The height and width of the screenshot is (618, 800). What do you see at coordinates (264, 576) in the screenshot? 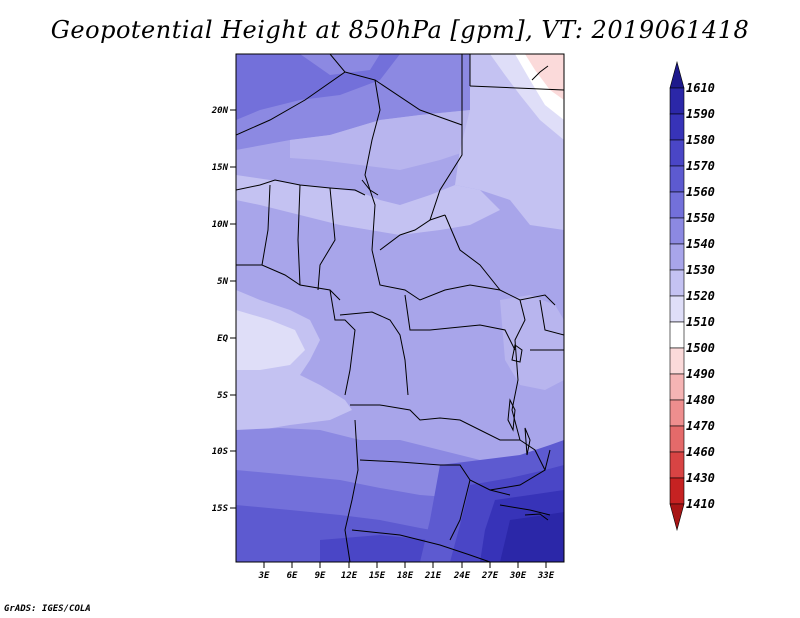
I see `lon-label-3e: 3E` at bounding box center [264, 576].